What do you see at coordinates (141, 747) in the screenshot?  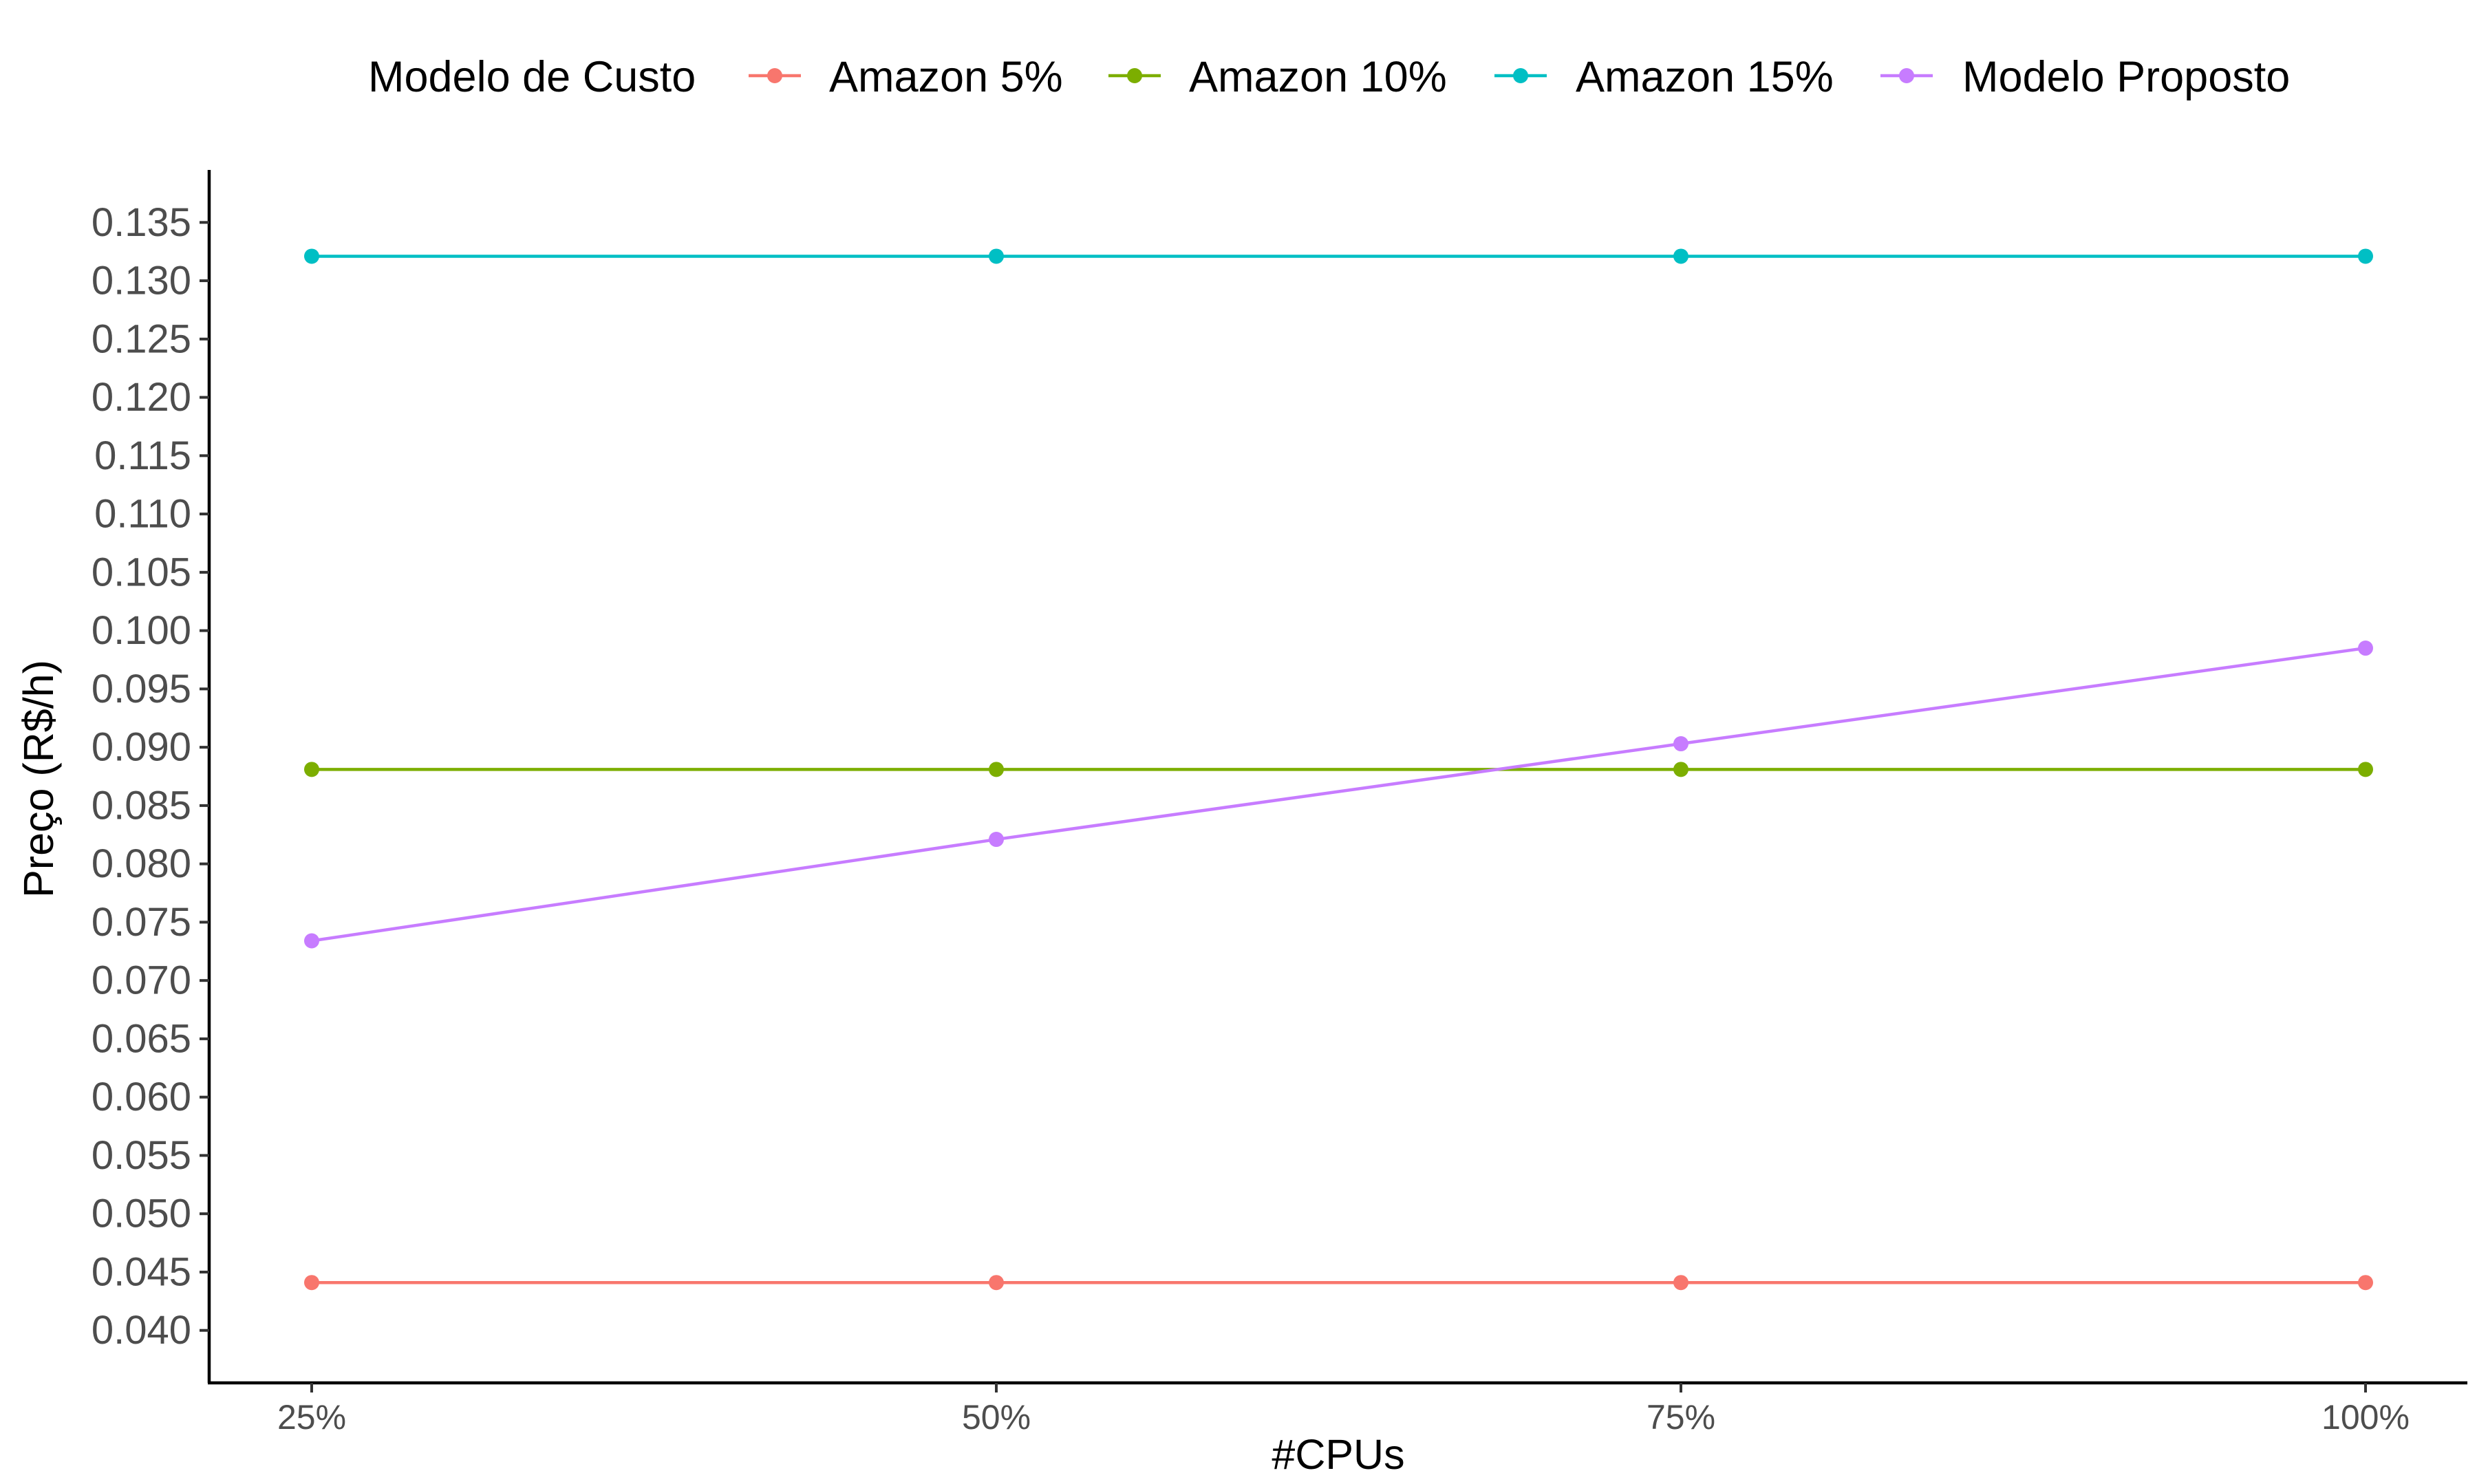 I see `y-tick-label: 0.090` at bounding box center [141, 747].